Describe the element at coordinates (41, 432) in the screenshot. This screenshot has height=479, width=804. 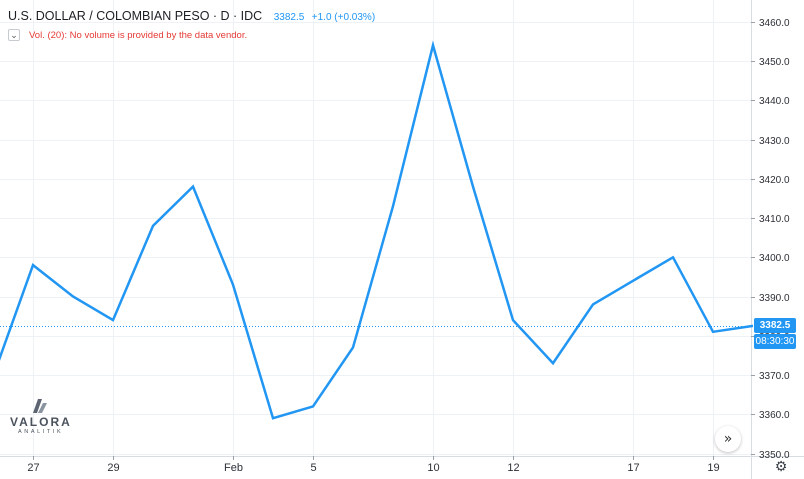
I see `logo-subtitle: ANALITIK` at that location.